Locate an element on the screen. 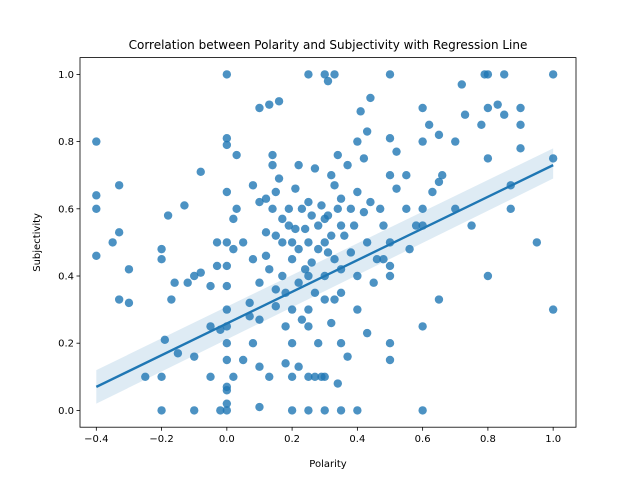 The image size is (640, 480). x-tick-label: 0.0 is located at coordinates (227, 439).